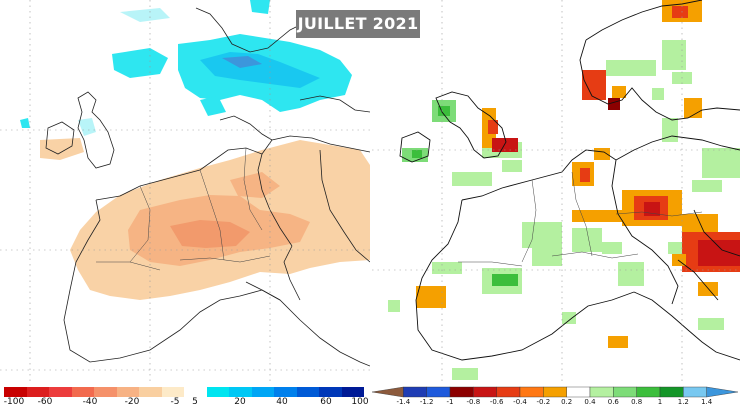 This screenshot has width=740, height=408. I want to click on panel-divider, so click(371, 191).